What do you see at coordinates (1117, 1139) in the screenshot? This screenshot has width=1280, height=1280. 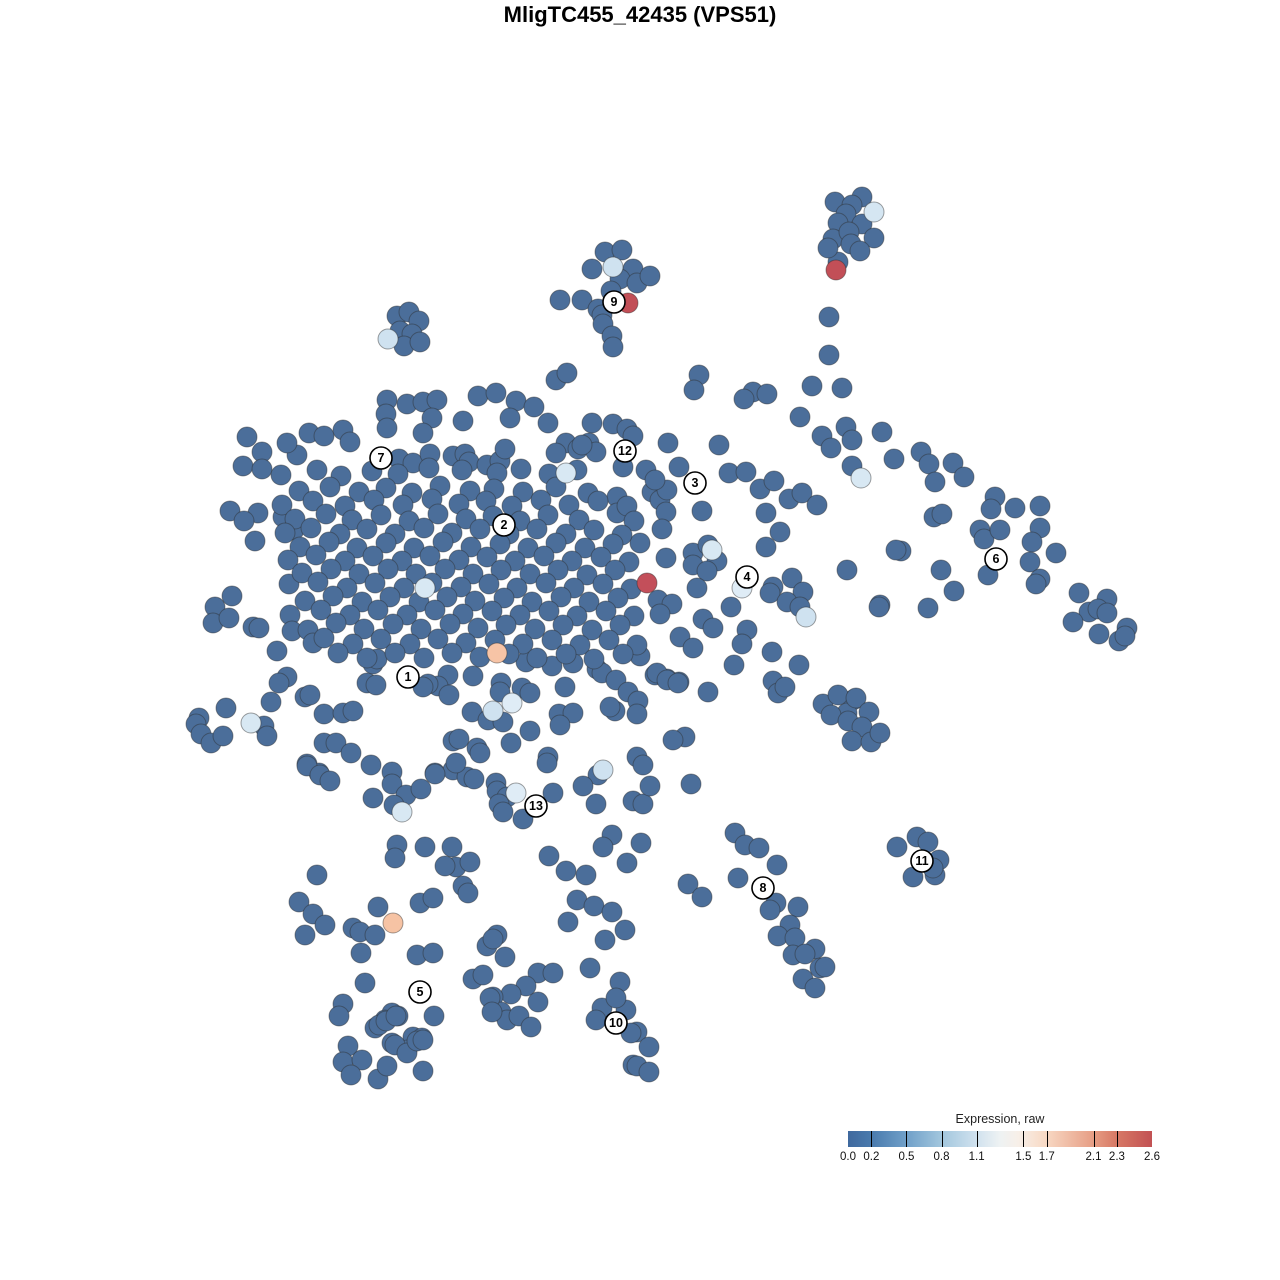 I see `legend-tick-2.3` at bounding box center [1117, 1139].